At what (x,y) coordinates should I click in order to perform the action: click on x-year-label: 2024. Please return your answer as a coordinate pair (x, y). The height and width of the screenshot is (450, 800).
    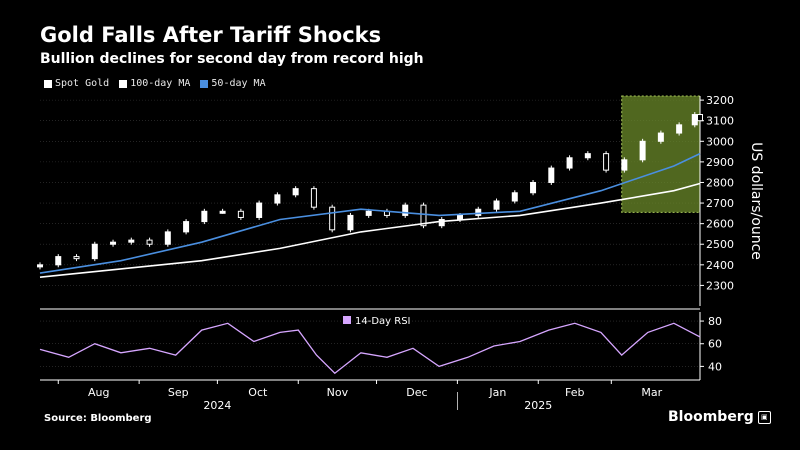
    Looking at the image, I should click on (217, 405).